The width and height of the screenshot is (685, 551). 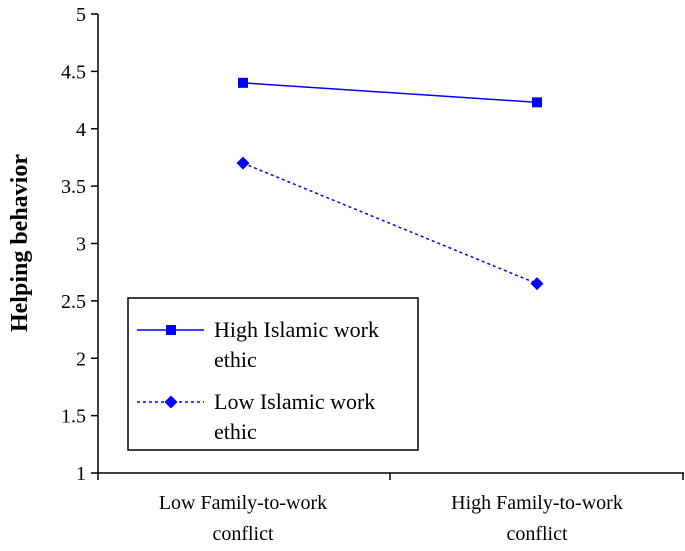 I want to click on y-axis-title: Helping behavior, so click(x=20, y=243).